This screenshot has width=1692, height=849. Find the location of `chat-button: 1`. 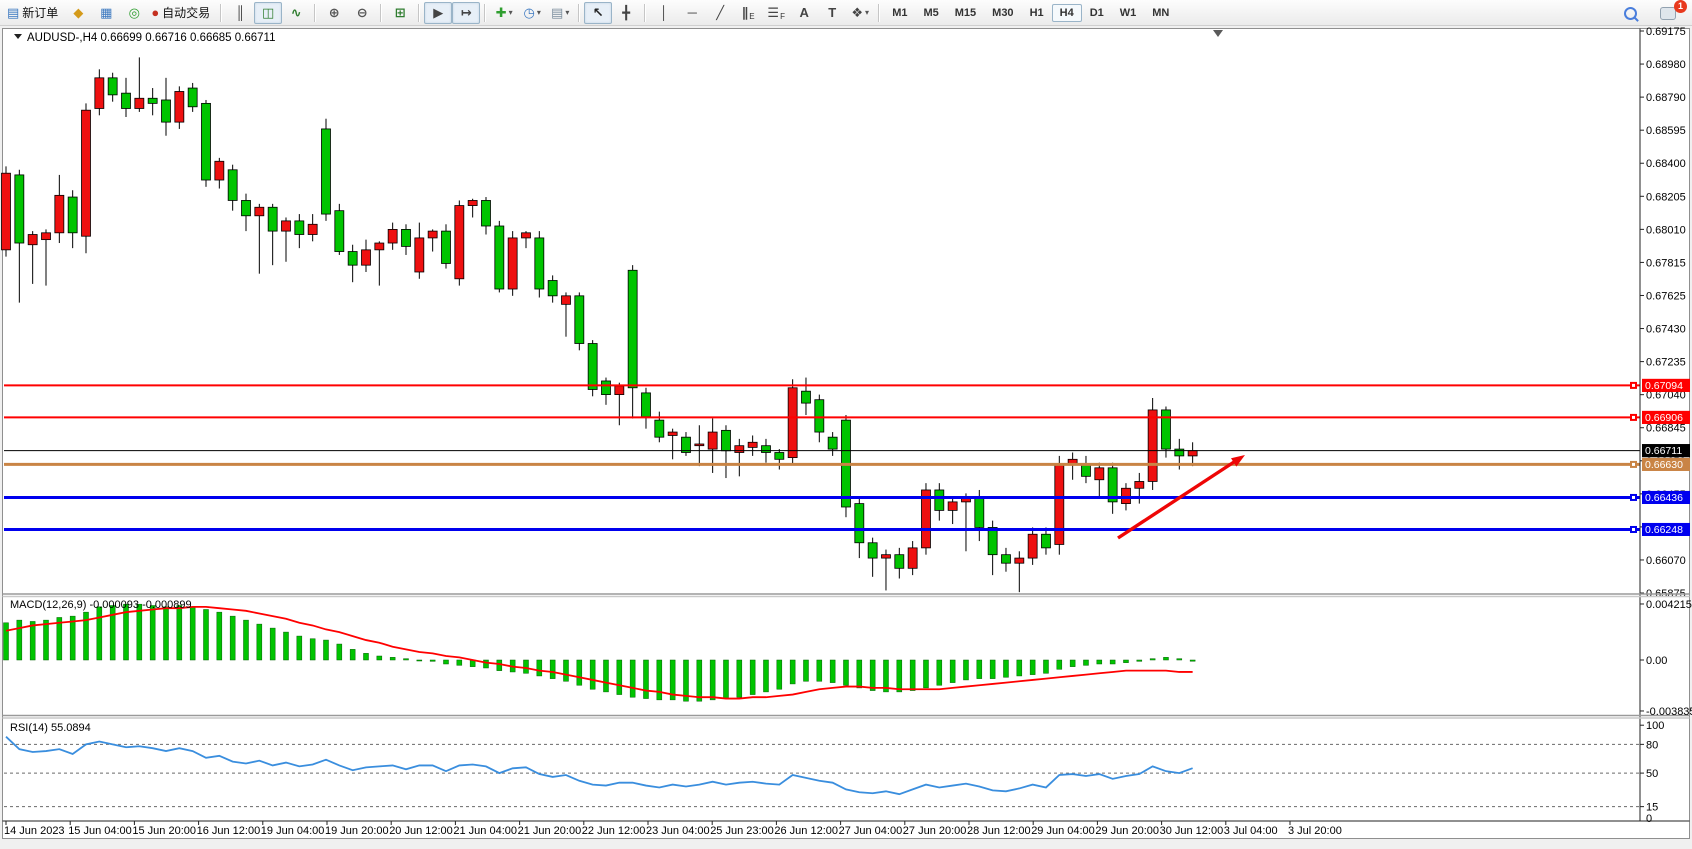

chat-button: 1 is located at coordinates (1670, 12).